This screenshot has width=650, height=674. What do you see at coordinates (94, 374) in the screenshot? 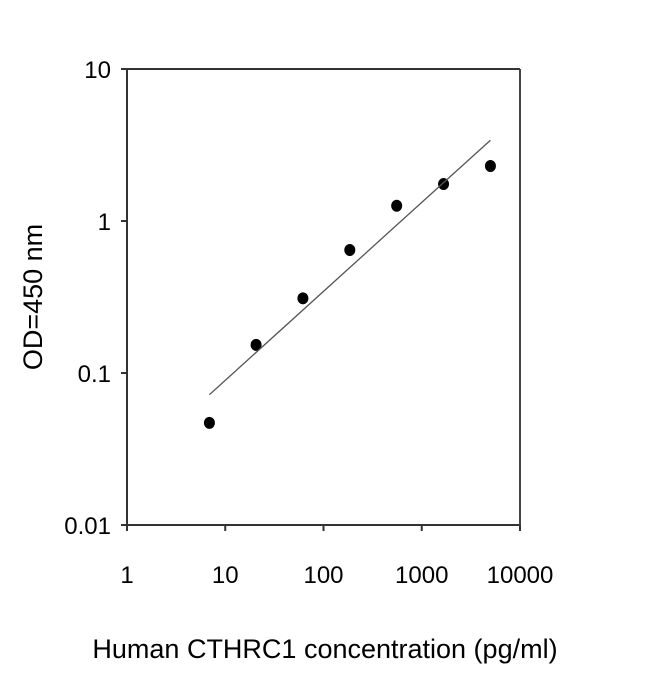
I see `y-tick-label: 0.1` at bounding box center [94, 374].